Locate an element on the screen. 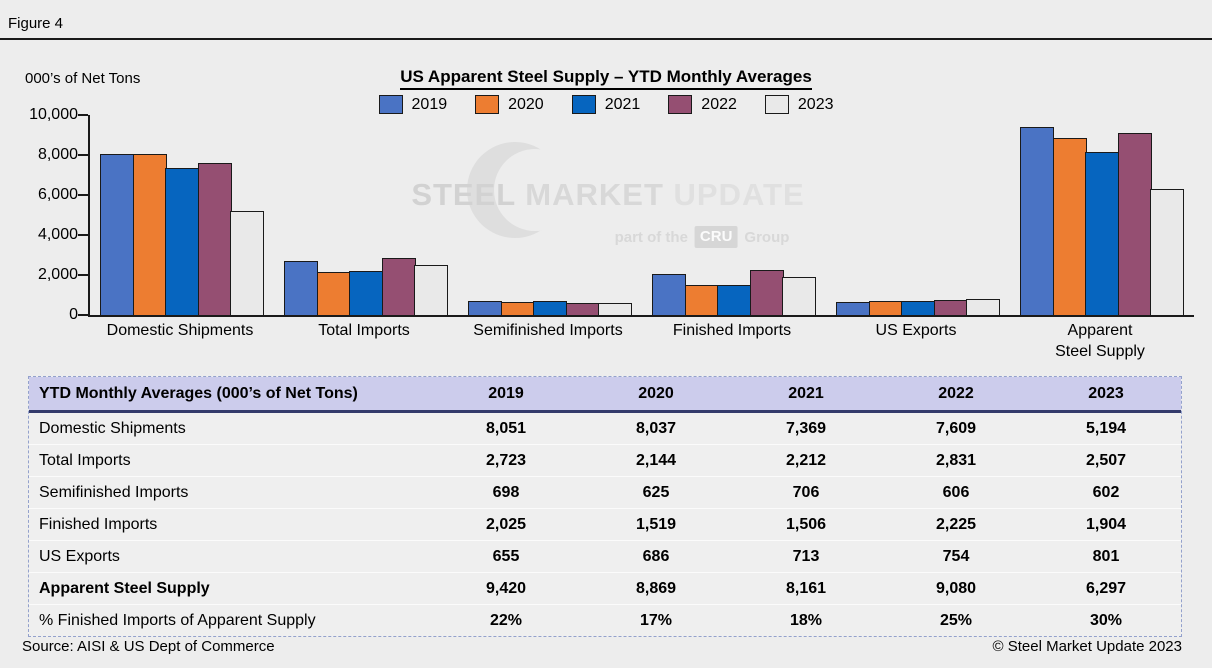 The image size is (1212, 668). y-tick-label: 6,000 is located at coordinates (57, 194).